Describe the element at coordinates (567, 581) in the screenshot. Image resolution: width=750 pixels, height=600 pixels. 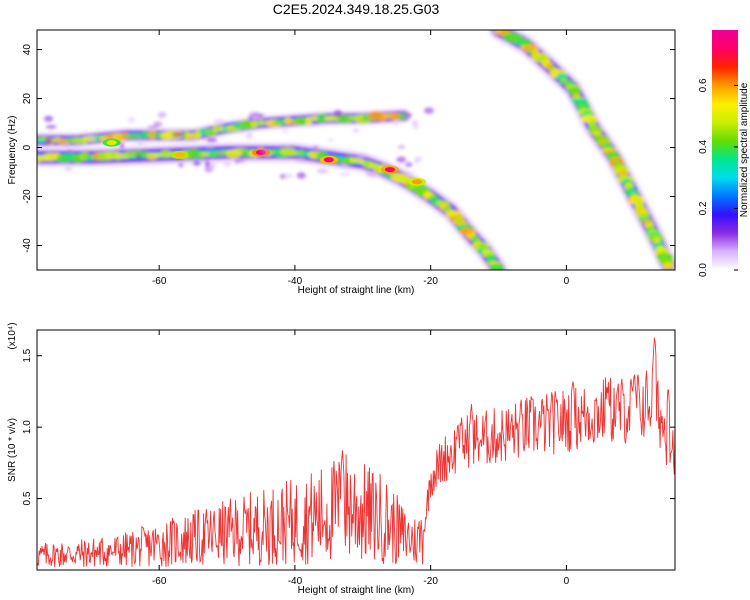
I see `snr-xtick-label: 0` at that location.